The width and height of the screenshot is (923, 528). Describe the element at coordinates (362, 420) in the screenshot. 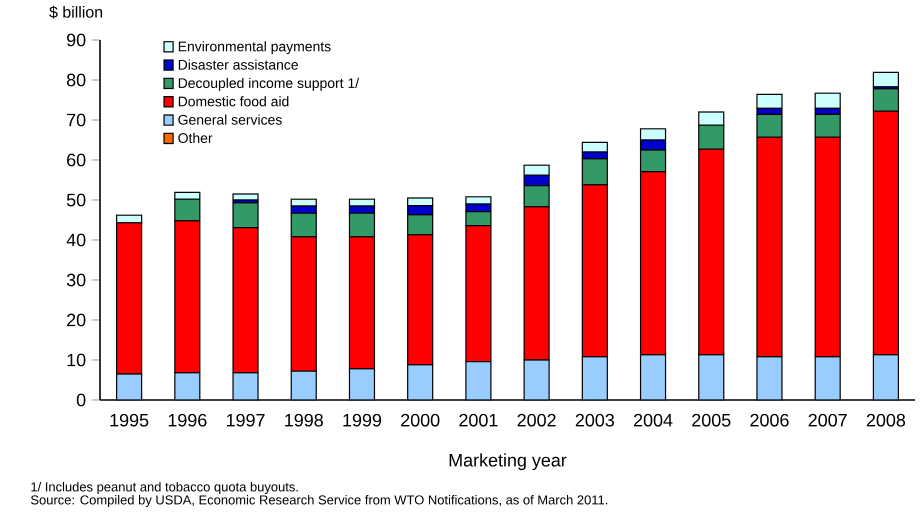

I see `x-tick-label: 1999` at that location.